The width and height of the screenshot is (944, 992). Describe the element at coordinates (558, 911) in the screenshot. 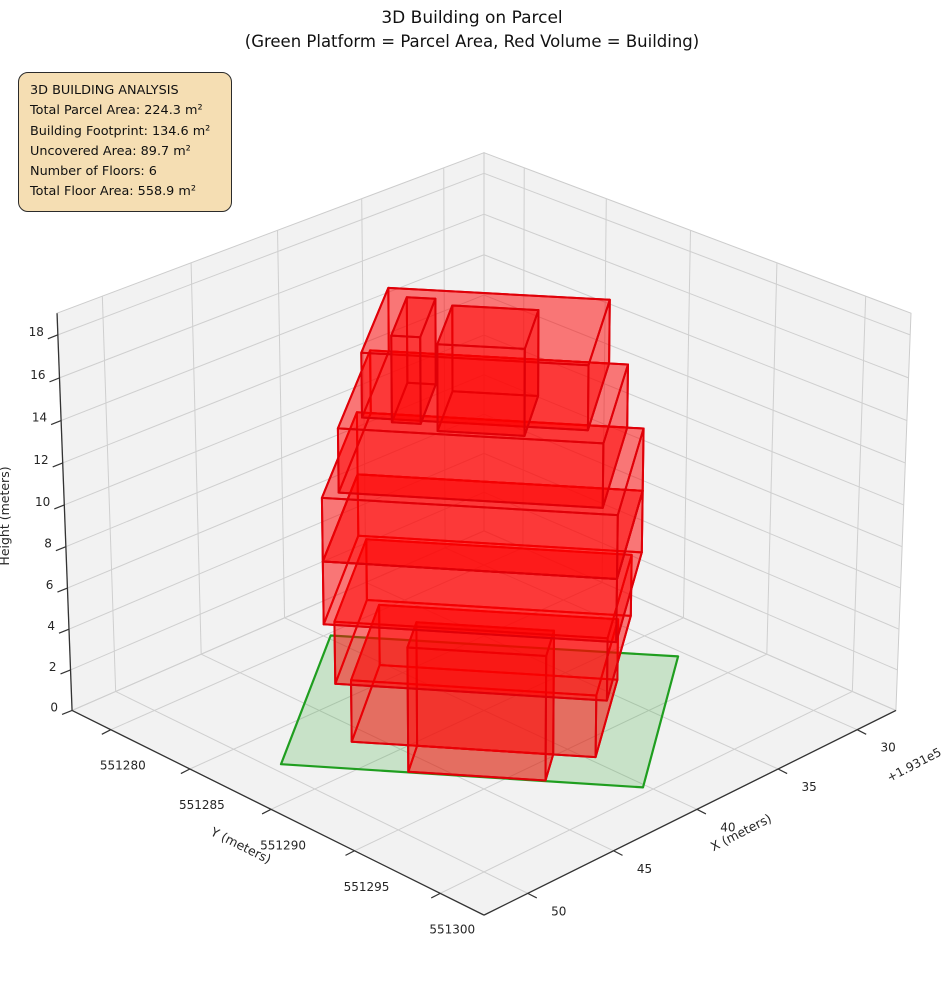

I see `x-tick-label: 50` at that location.